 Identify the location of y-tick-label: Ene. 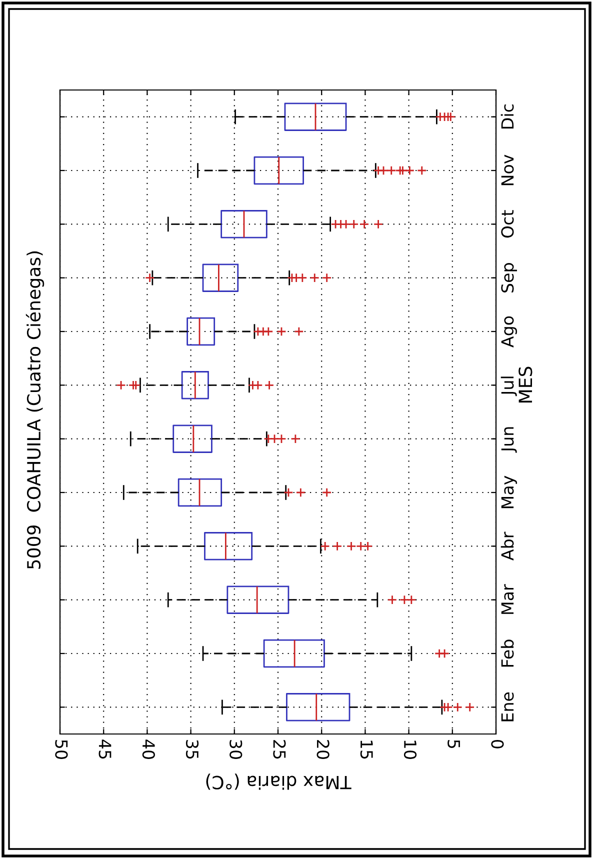
(507, 707).